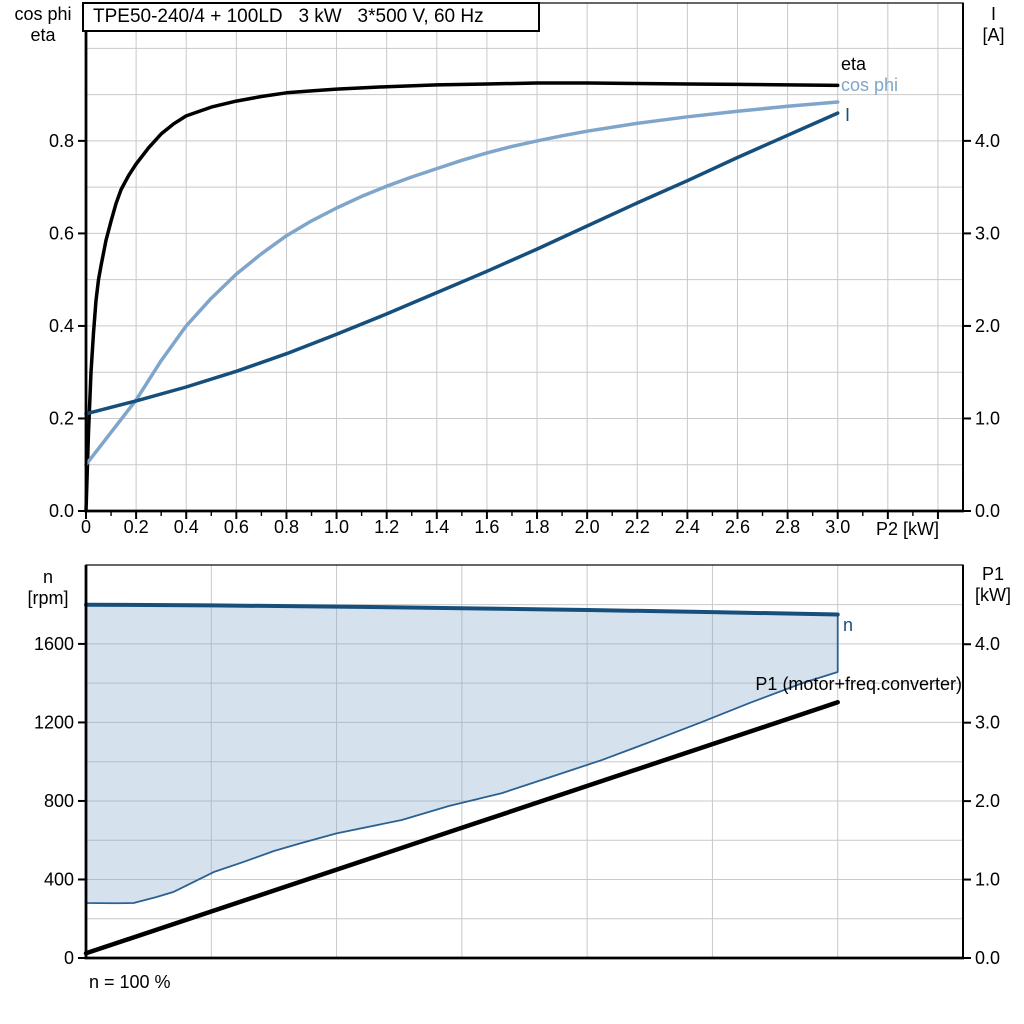 This screenshot has width=1024, height=1024. Describe the element at coordinates (993, 35) in the screenshot. I see `axis-label-ampere-unit: [A]` at that location.